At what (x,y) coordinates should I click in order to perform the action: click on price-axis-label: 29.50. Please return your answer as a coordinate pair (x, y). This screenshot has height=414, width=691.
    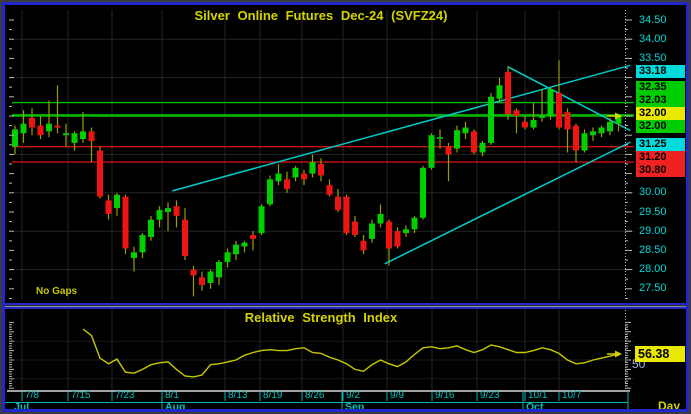
    Looking at the image, I should click on (653, 211).